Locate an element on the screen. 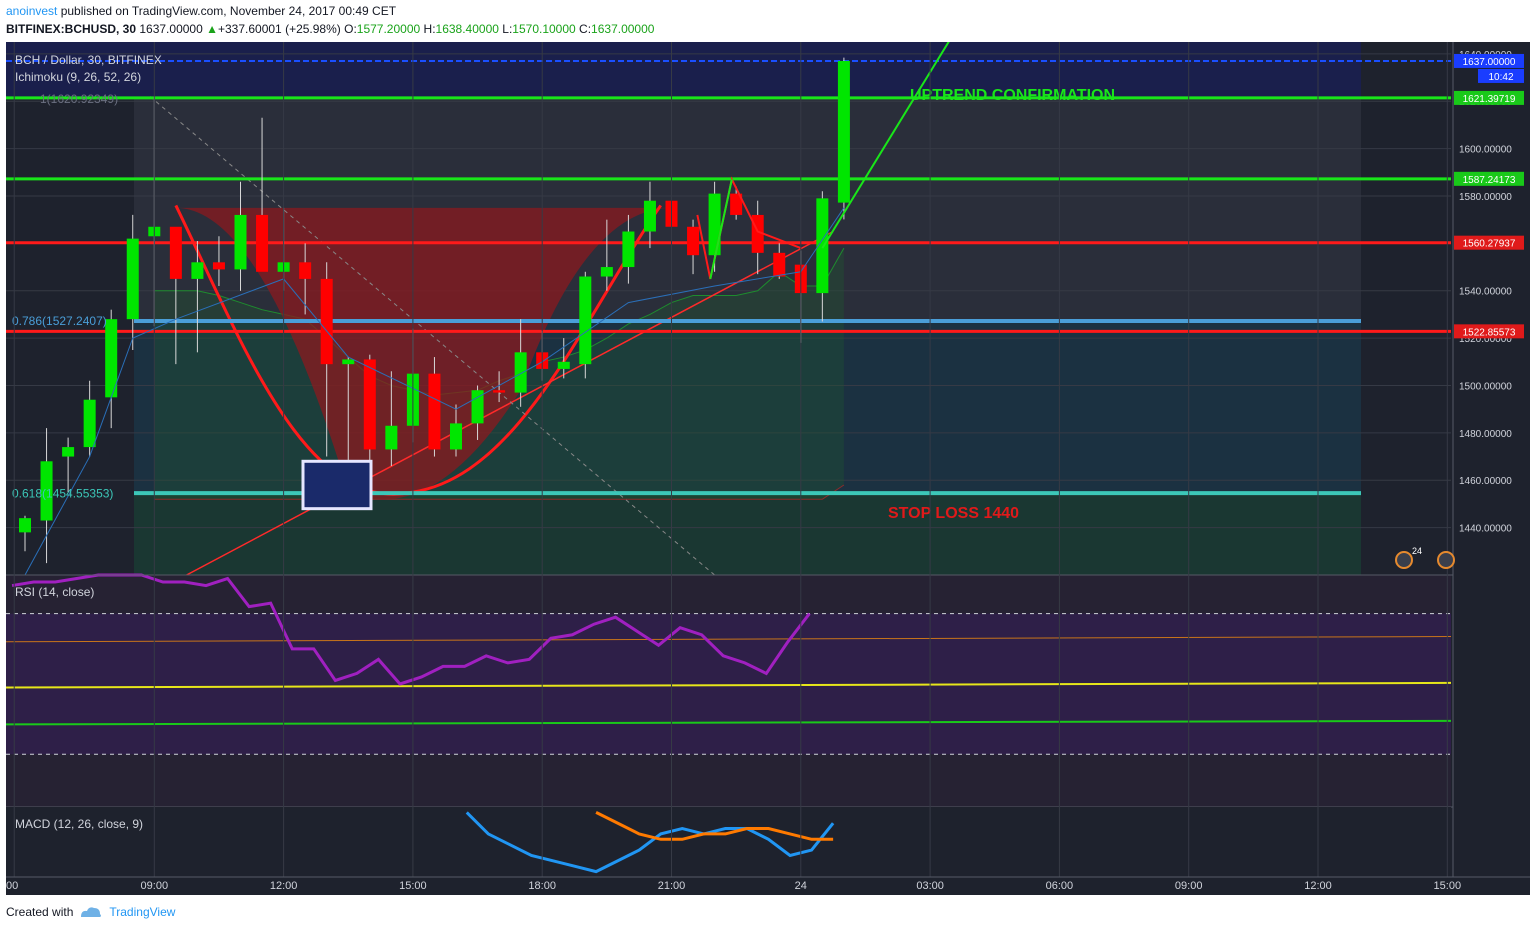 This screenshot has width=1530, height=931. ichimoku-label: Ichimoku (9, 26, 52, 26) is located at coordinates (78, 77).